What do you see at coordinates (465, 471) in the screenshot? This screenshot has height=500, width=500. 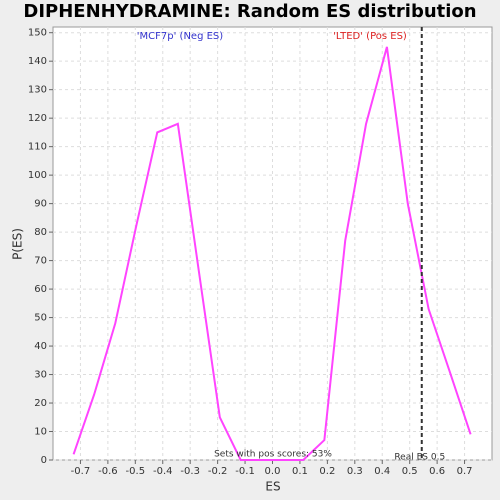 I see `x-tick-label: 0.7` at bounding box center [465, 471].